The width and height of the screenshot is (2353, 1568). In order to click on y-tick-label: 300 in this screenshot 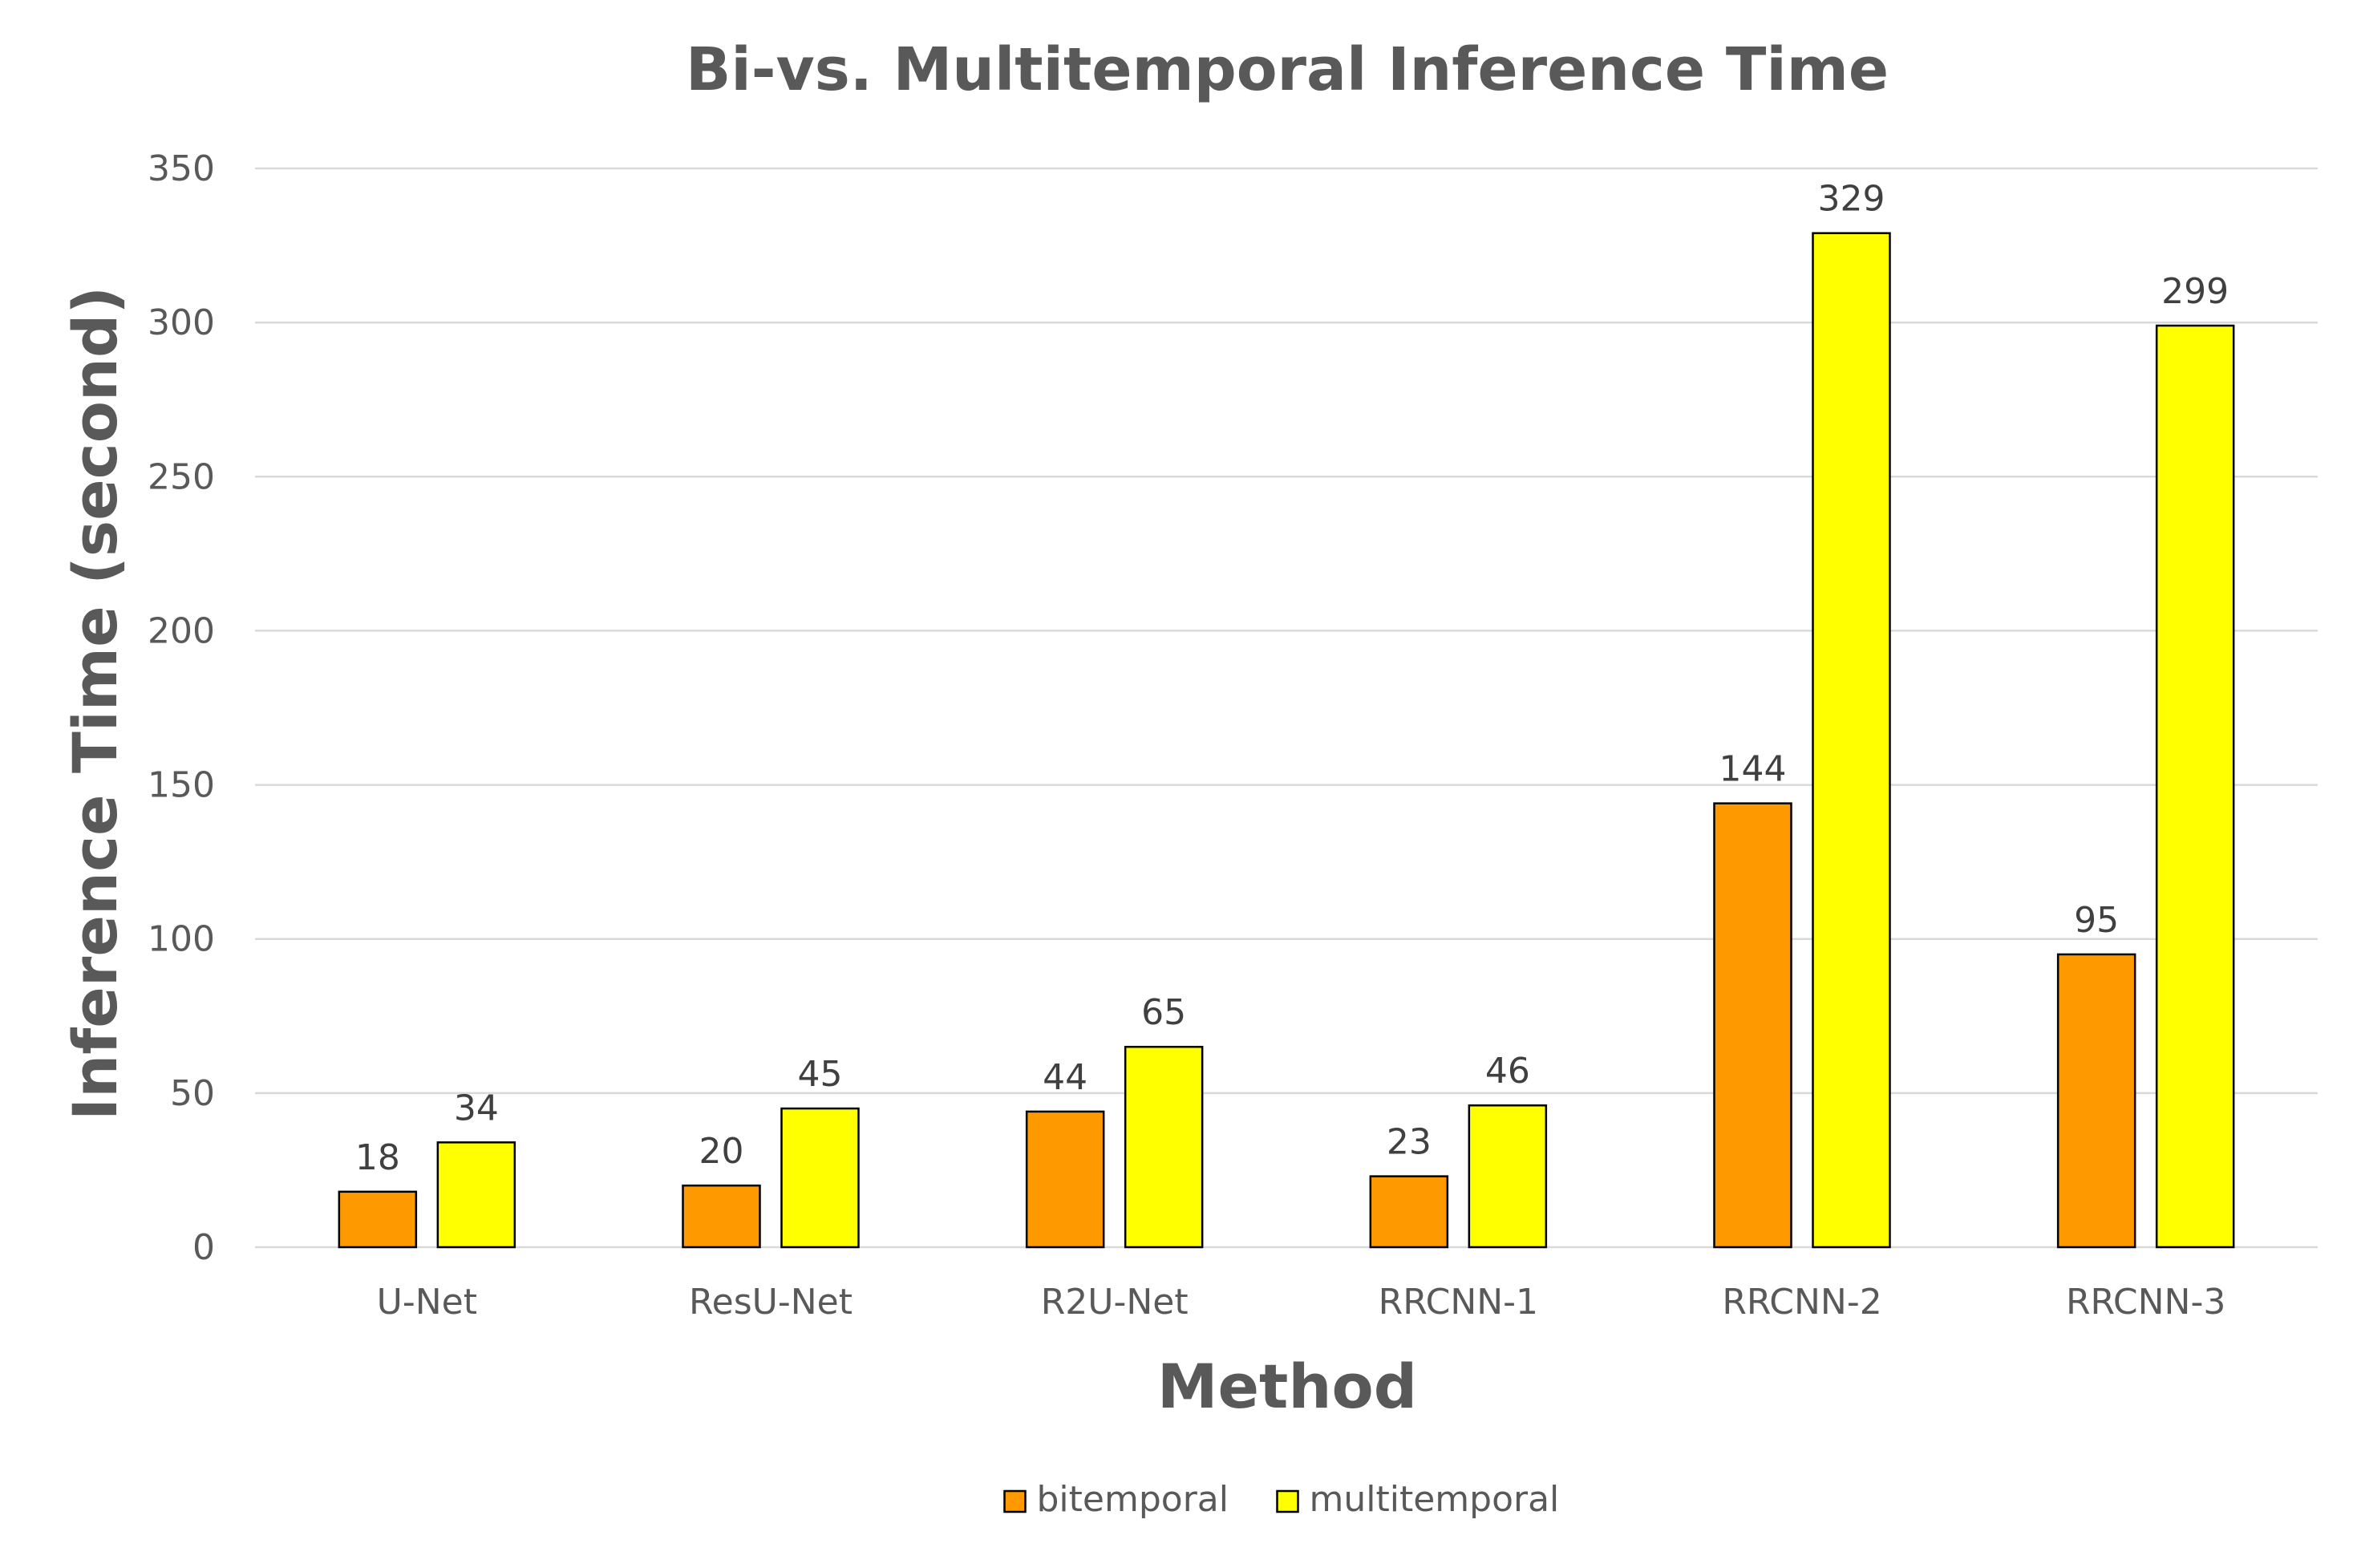, I will do `click(181, 323)`.